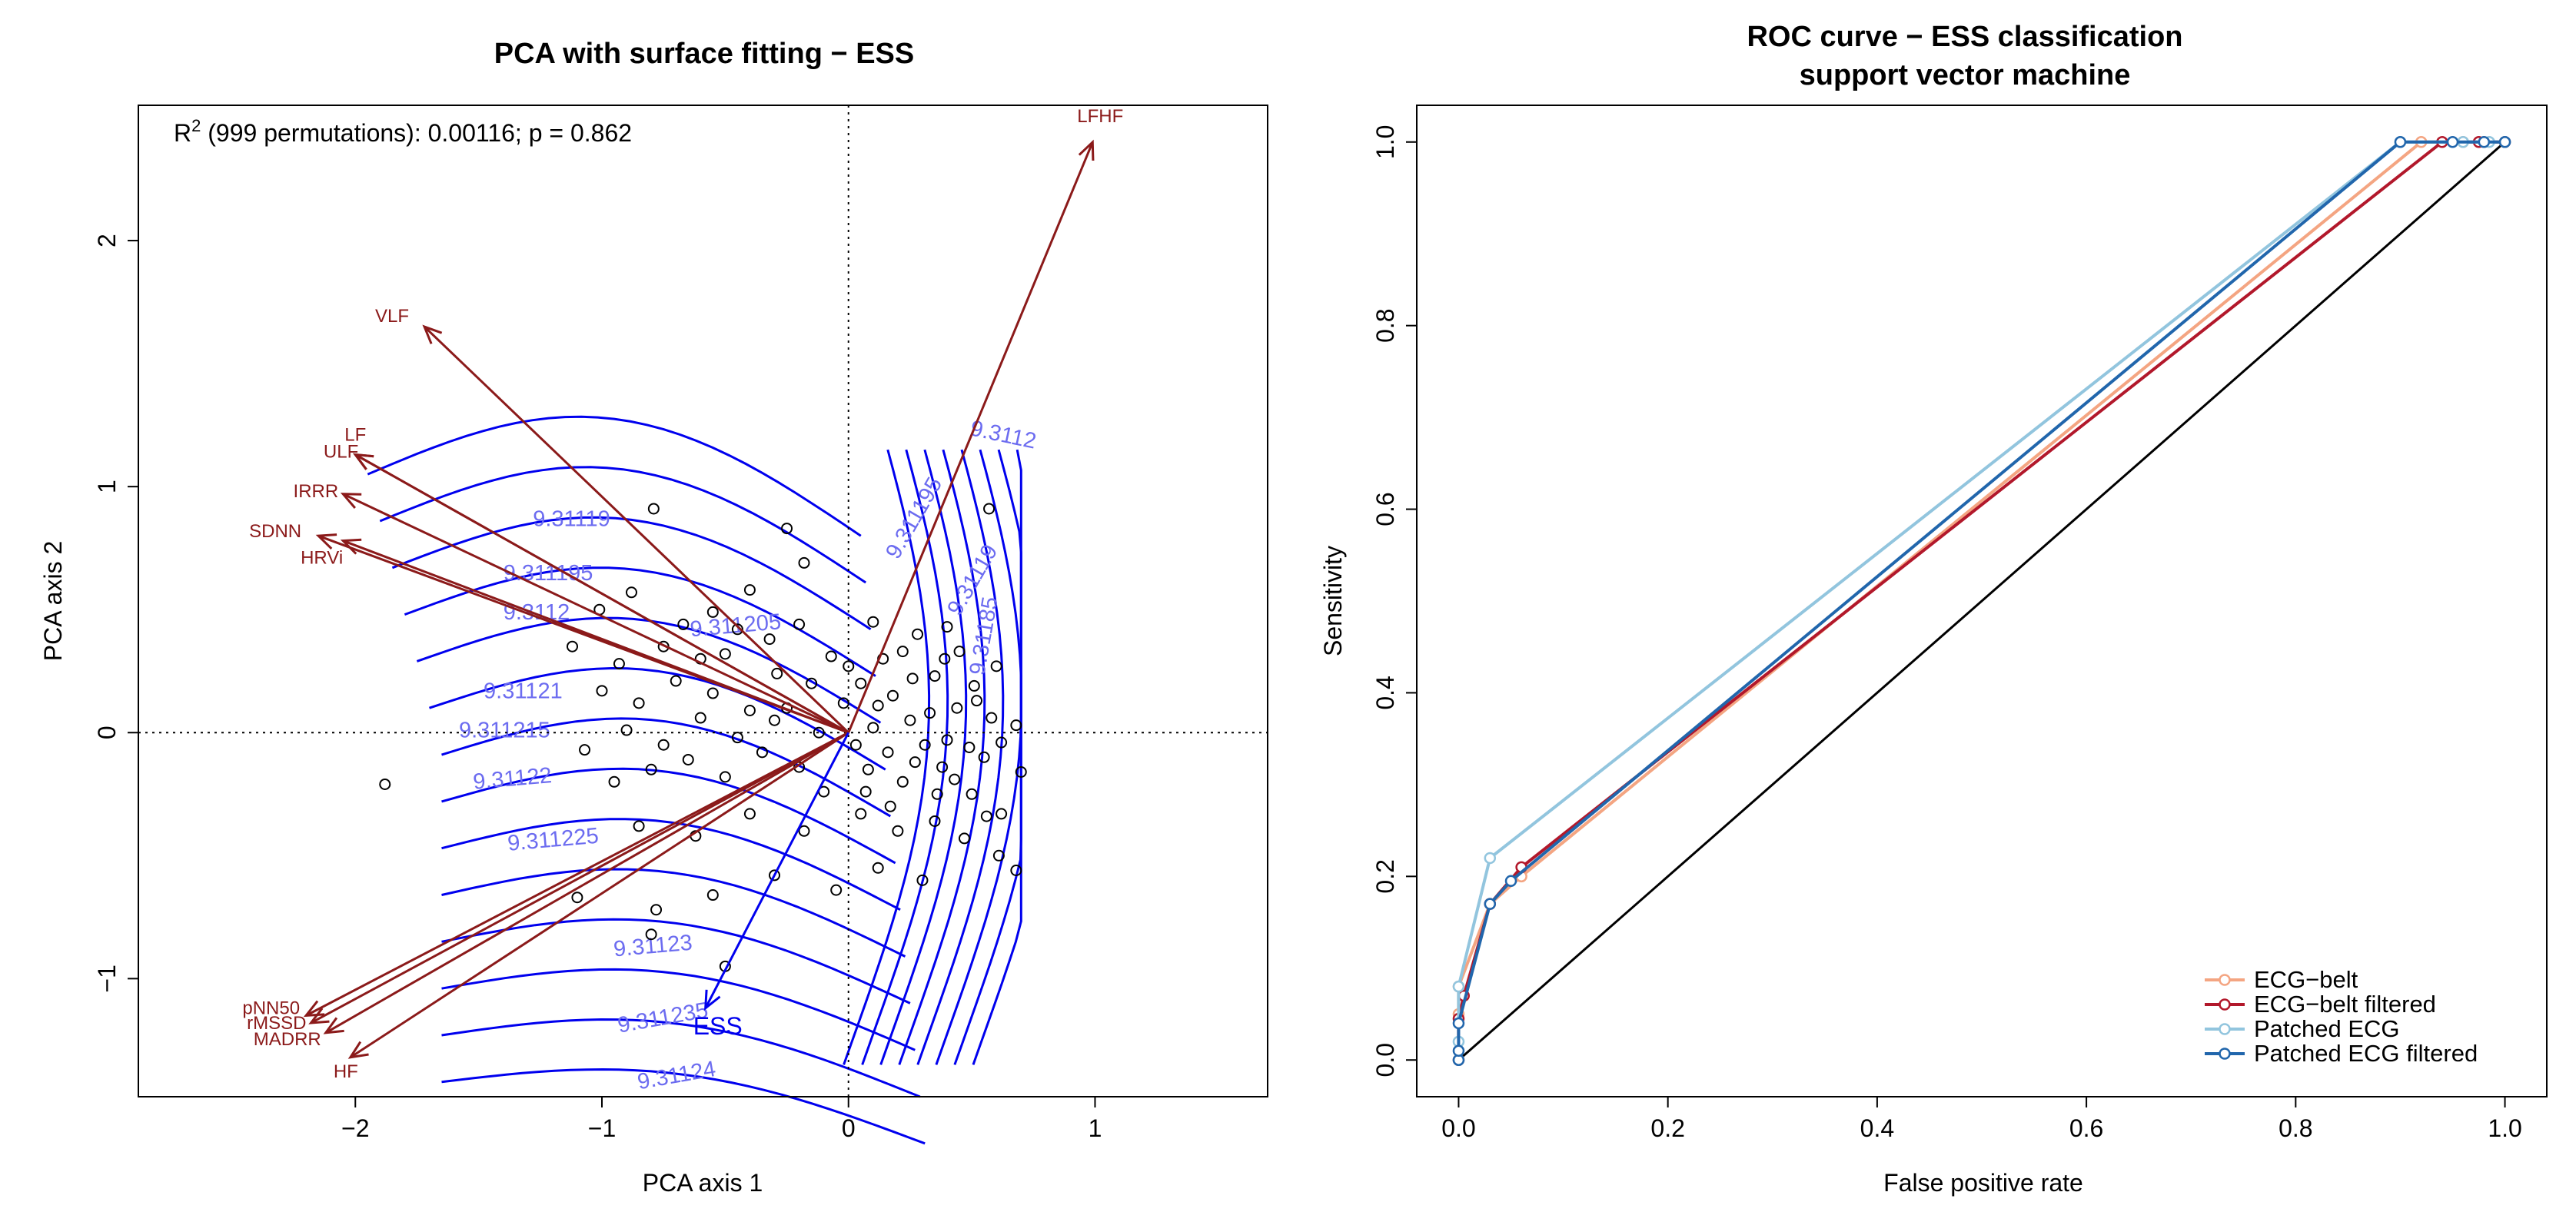  Describe the element at coordinates (1385, 325) in the screenshot. I see `y-tick-label: 0.8` at that location.